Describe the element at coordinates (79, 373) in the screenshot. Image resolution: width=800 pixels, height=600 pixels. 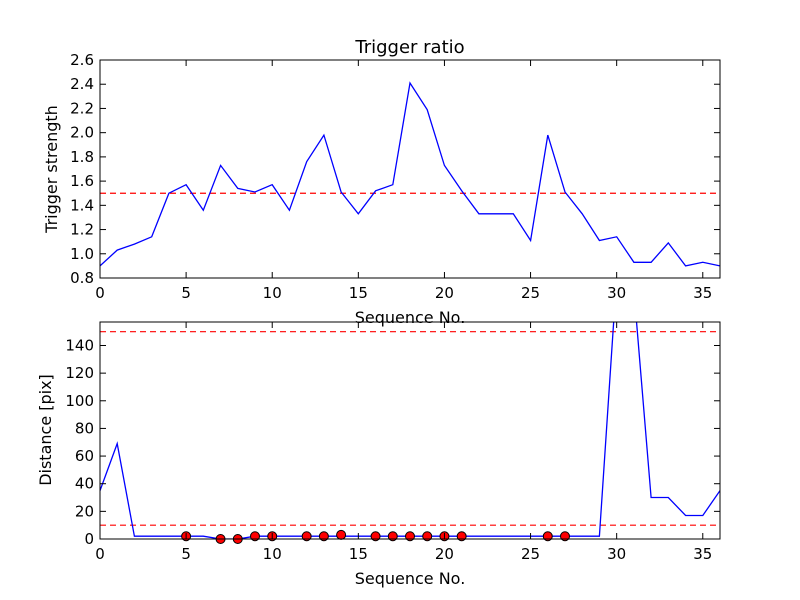
I see `y-tick-label: 120` at that location.